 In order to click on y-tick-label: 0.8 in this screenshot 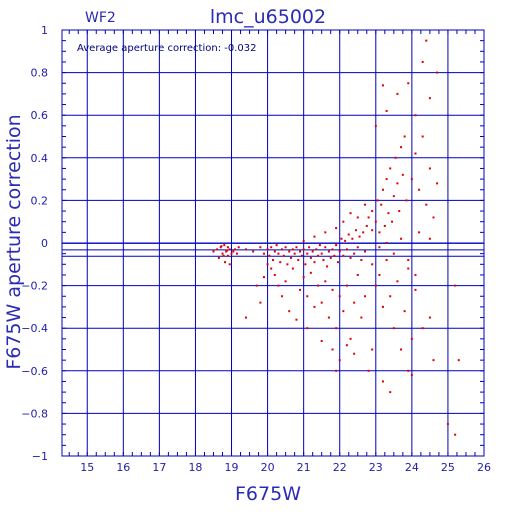, I will do `click(40, 73)`.